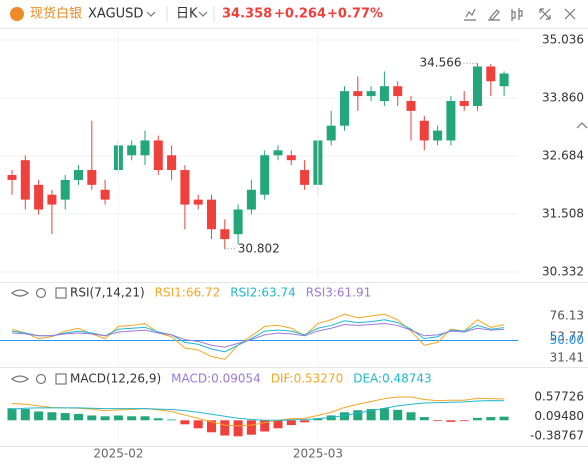  Describe the element at coordinates (115, 14) in the screenshot. I see `symbol: XAGUSD` at that location.